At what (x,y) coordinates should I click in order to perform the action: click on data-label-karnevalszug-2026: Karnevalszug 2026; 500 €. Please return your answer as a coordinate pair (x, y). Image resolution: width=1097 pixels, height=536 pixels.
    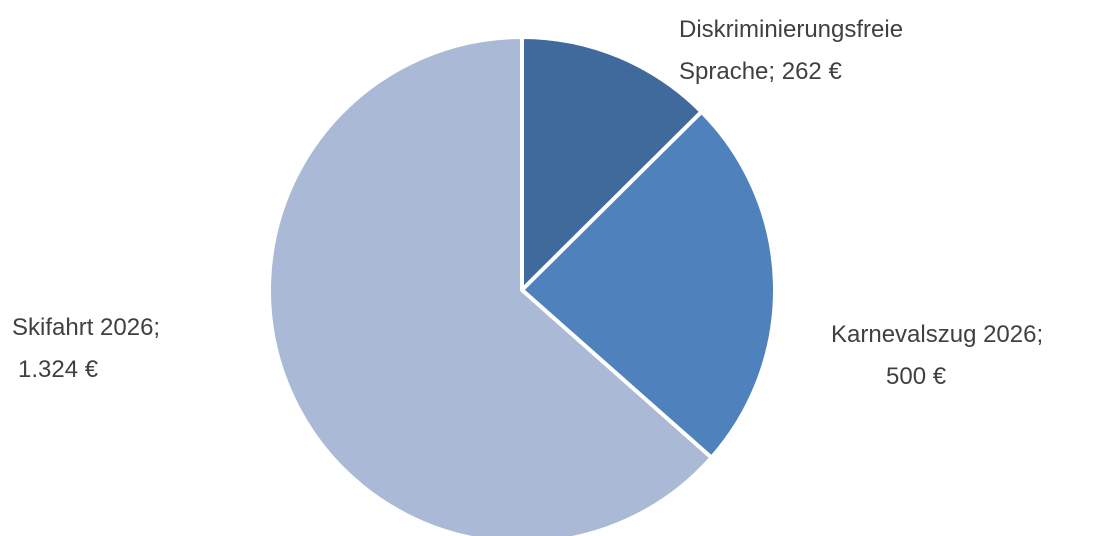
    Looking at the image, I should click on (940, 355).